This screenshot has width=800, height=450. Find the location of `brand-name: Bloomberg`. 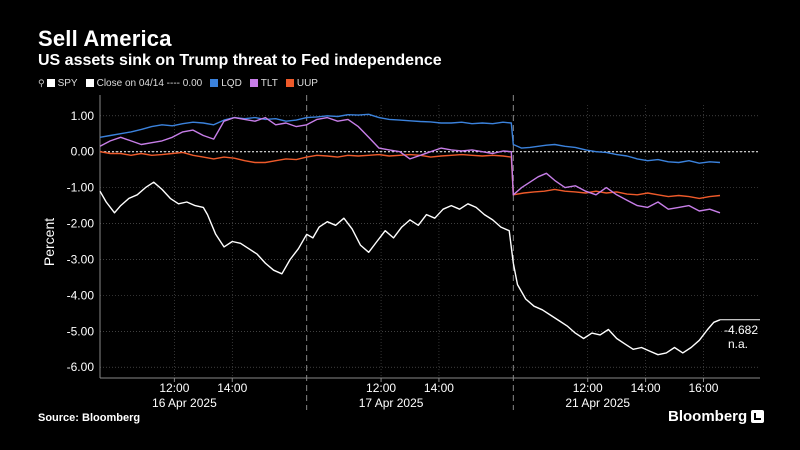

brand-name: Bloomberg is located at coordinates (708, 416).